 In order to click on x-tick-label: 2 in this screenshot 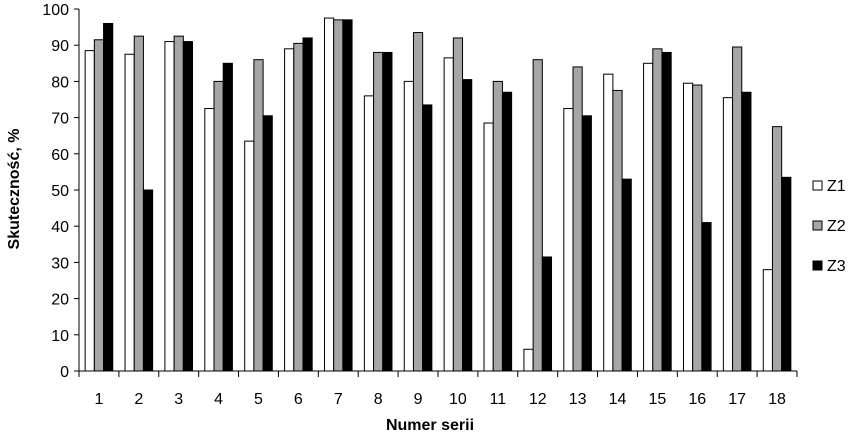, I will do `click(138, 399)`.